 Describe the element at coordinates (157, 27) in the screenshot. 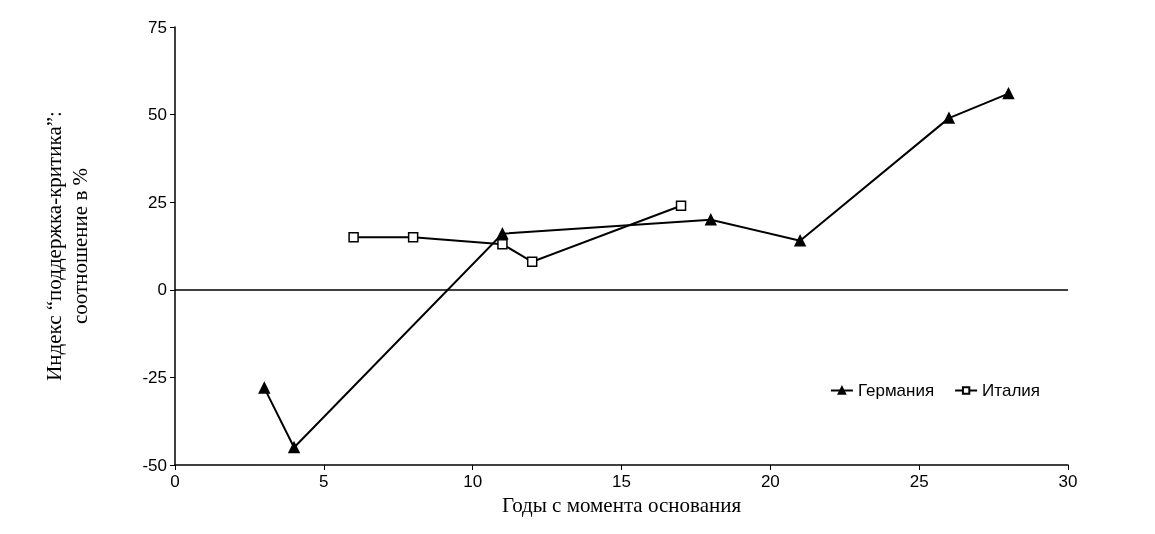

I see `y-tick-label: 75` at that location.